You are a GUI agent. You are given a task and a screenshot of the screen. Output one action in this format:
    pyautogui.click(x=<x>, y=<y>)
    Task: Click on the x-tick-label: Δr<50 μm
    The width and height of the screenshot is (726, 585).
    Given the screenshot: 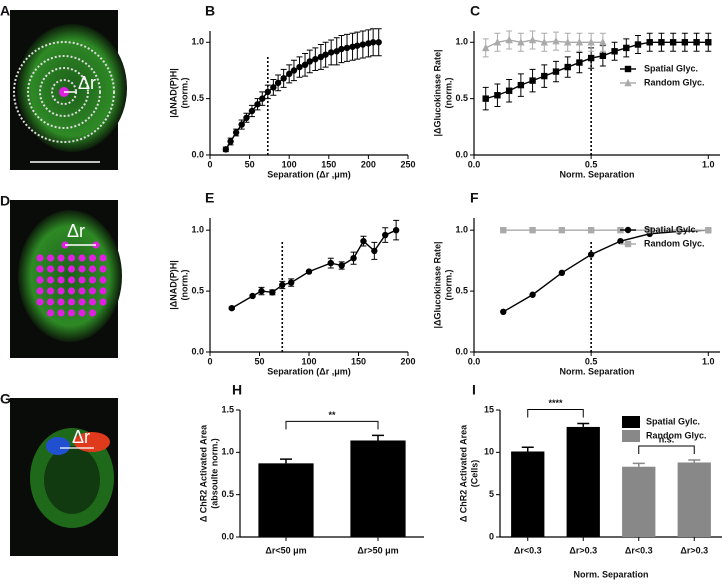 What is the action you would take?
    pyautogui.click(x=285, y=550)
    